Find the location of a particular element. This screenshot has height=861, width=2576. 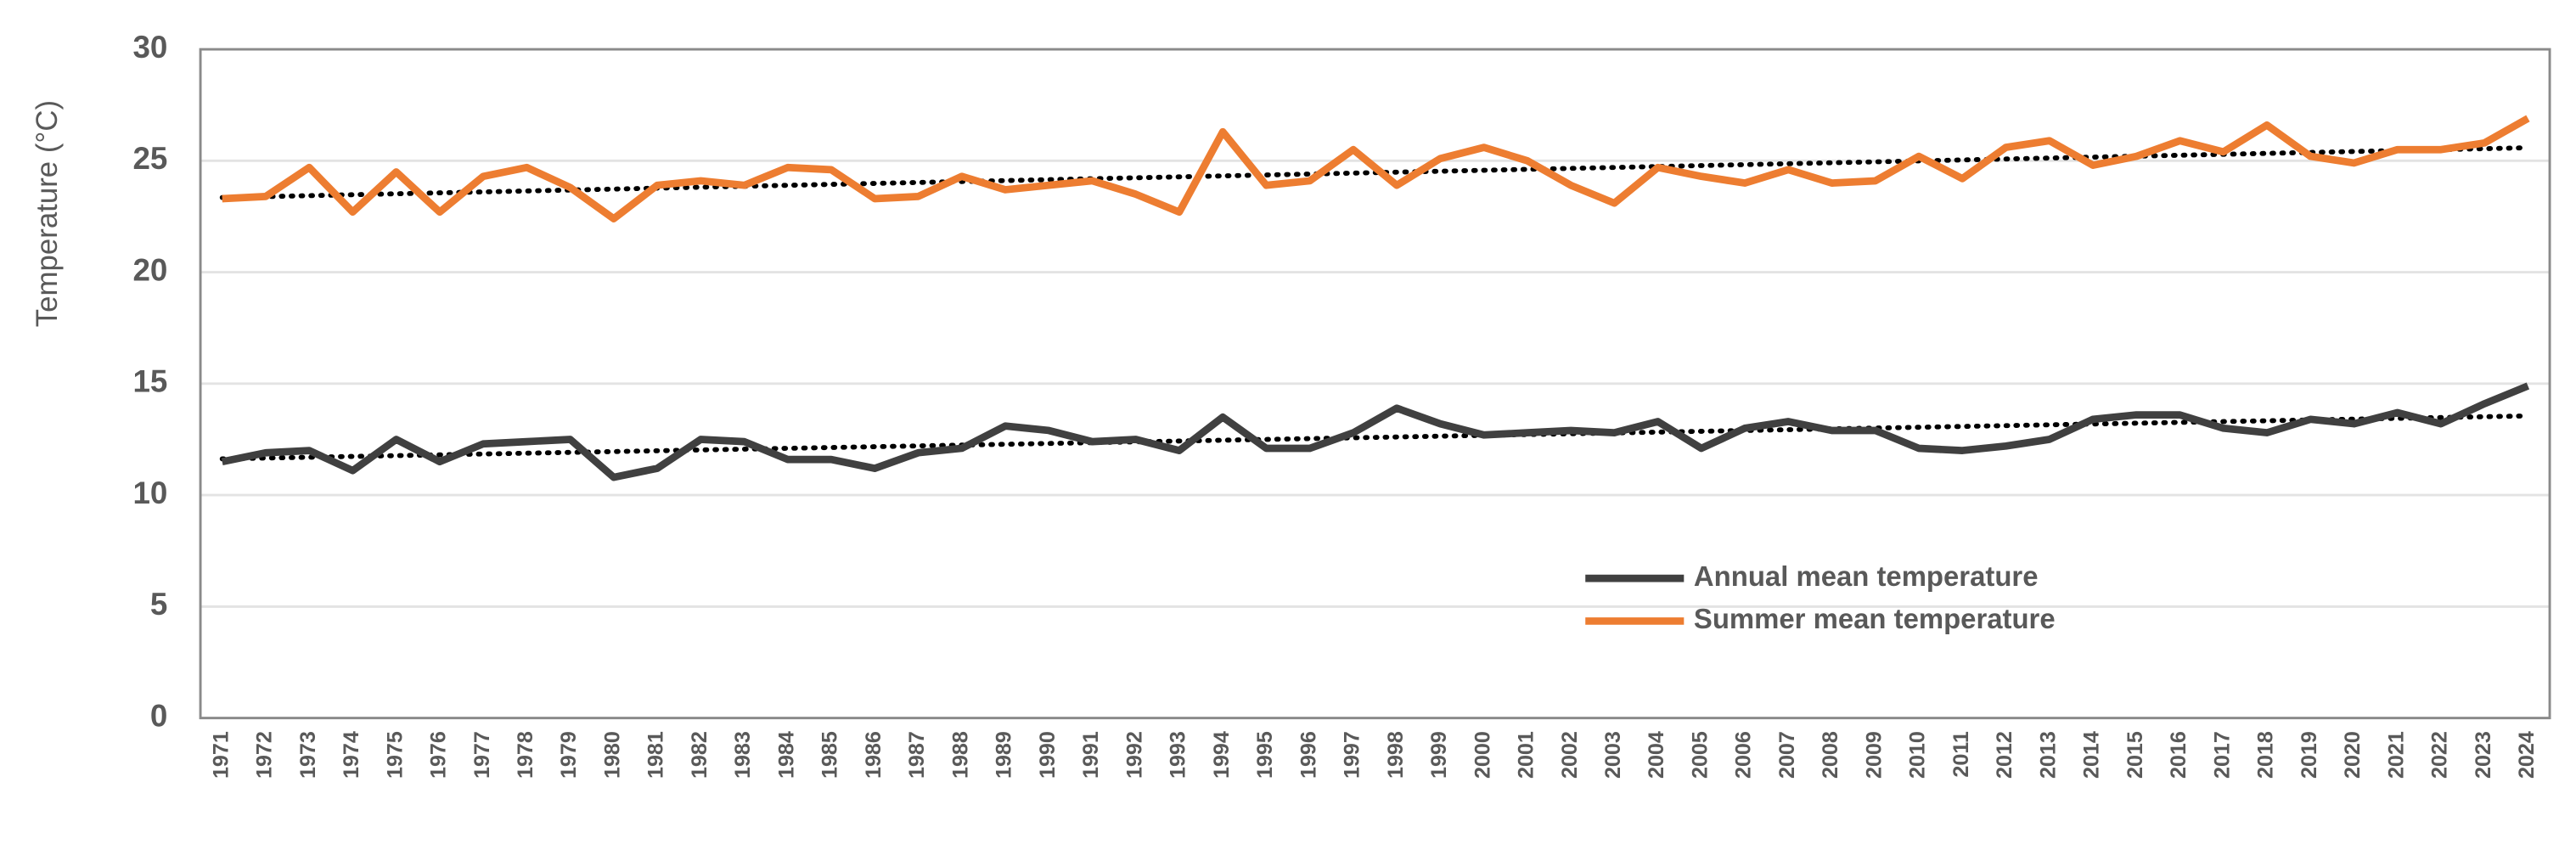

x-tick-label: 1974 is located at coordinates (351, 755).